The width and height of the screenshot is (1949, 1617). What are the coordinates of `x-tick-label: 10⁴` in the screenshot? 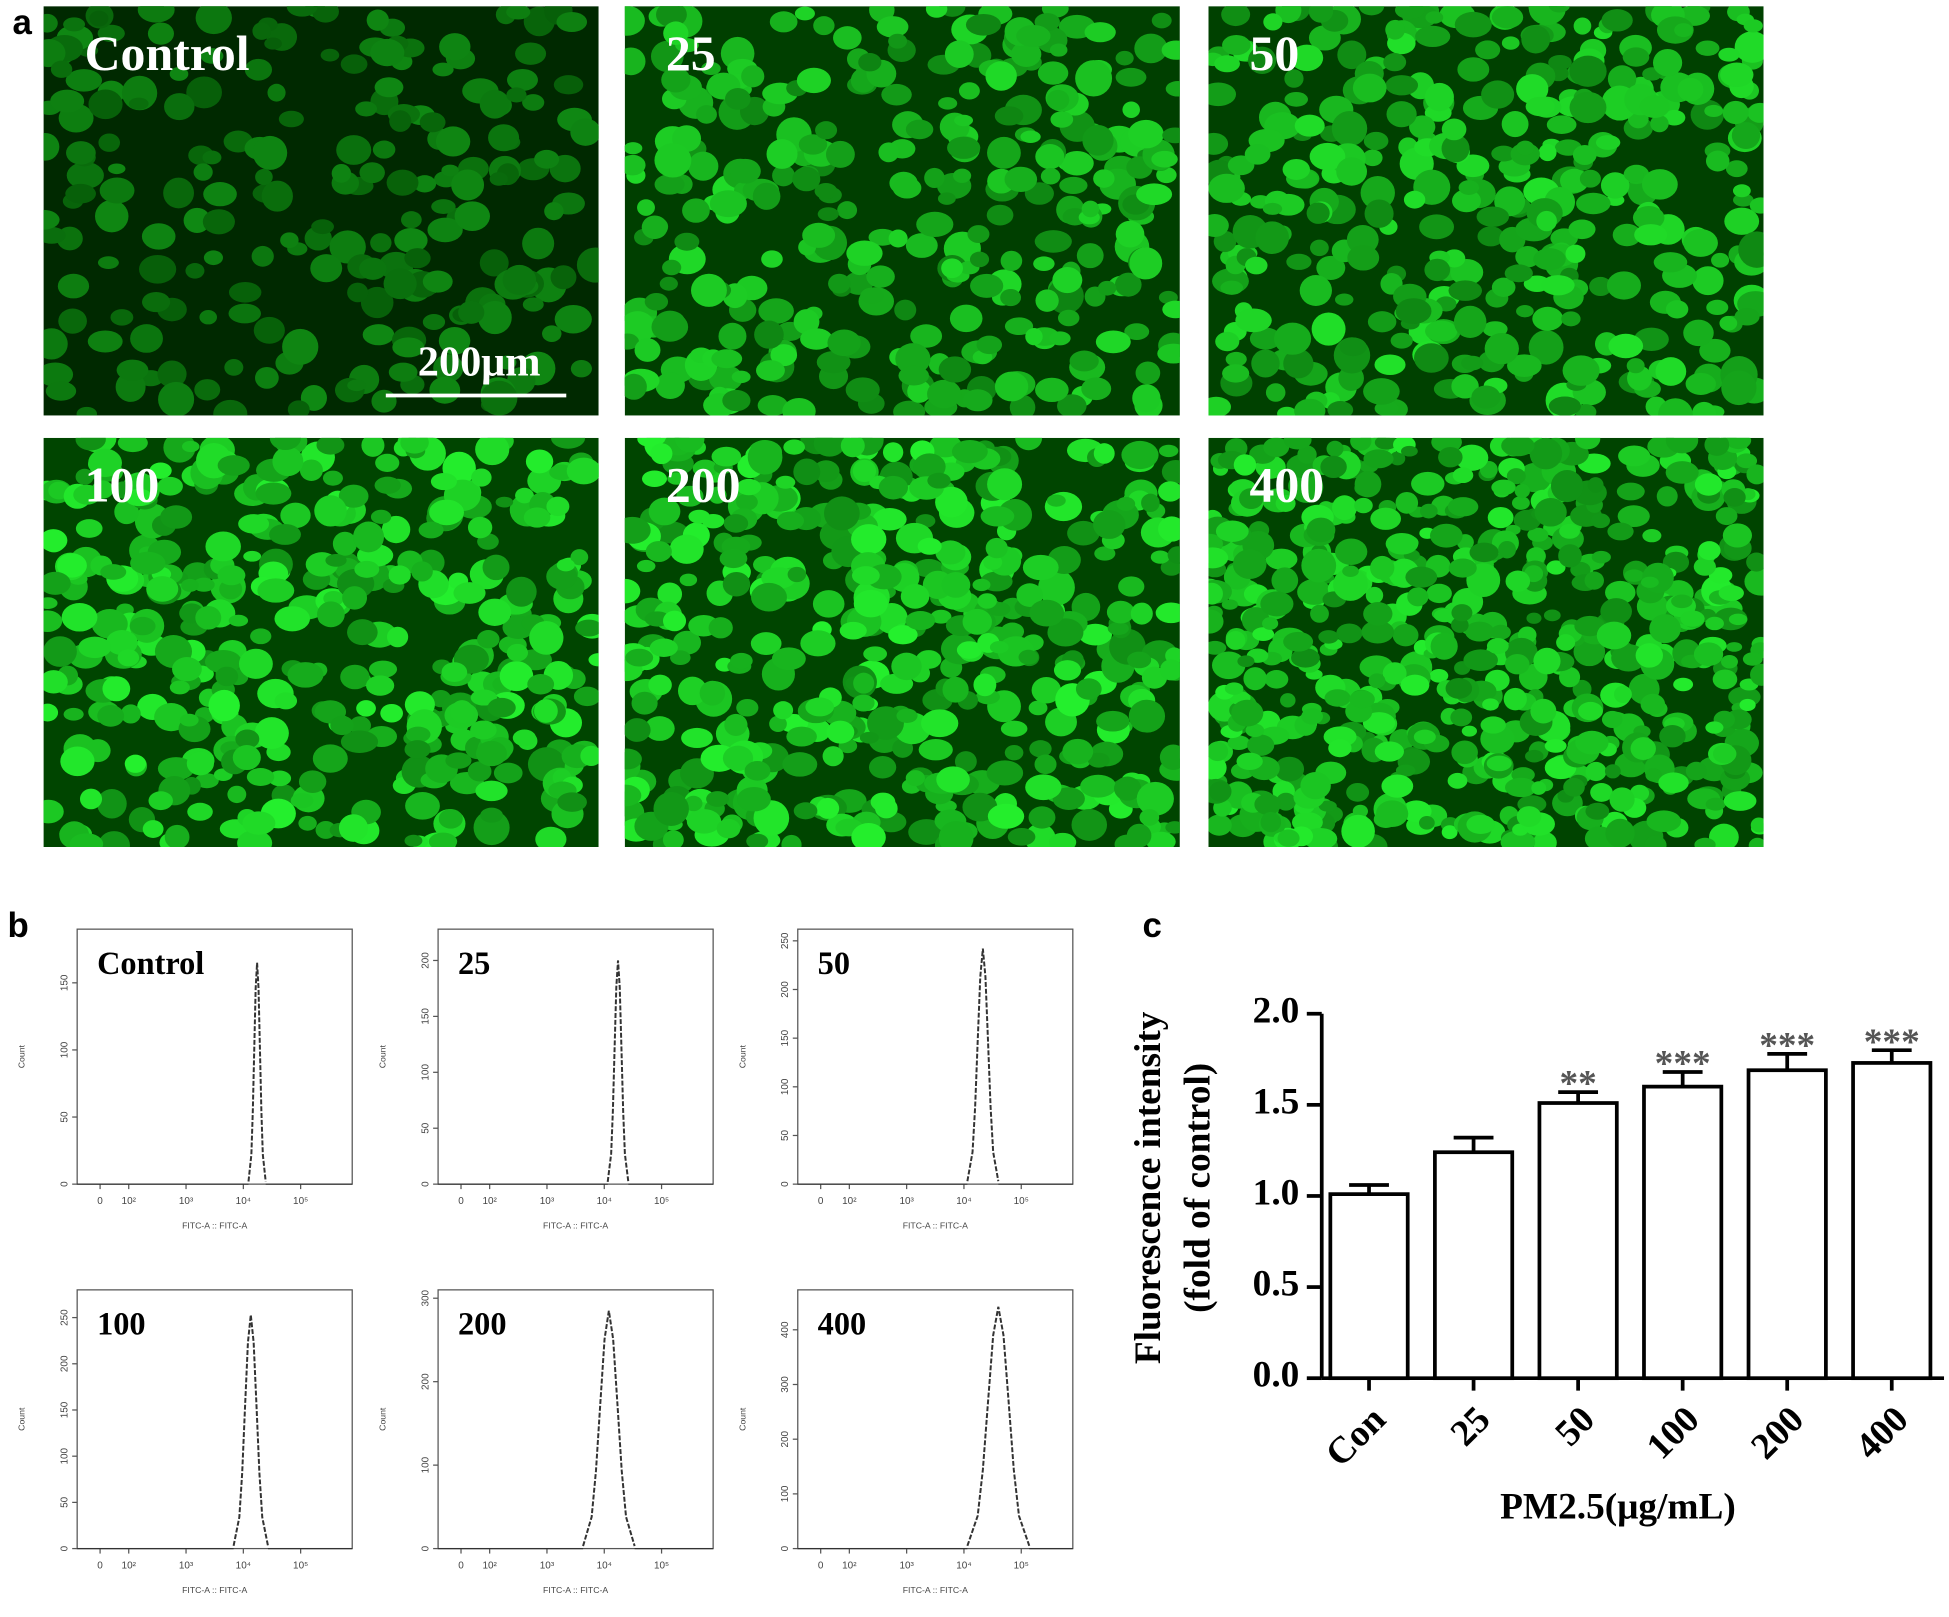 It's located at (963, 1201).